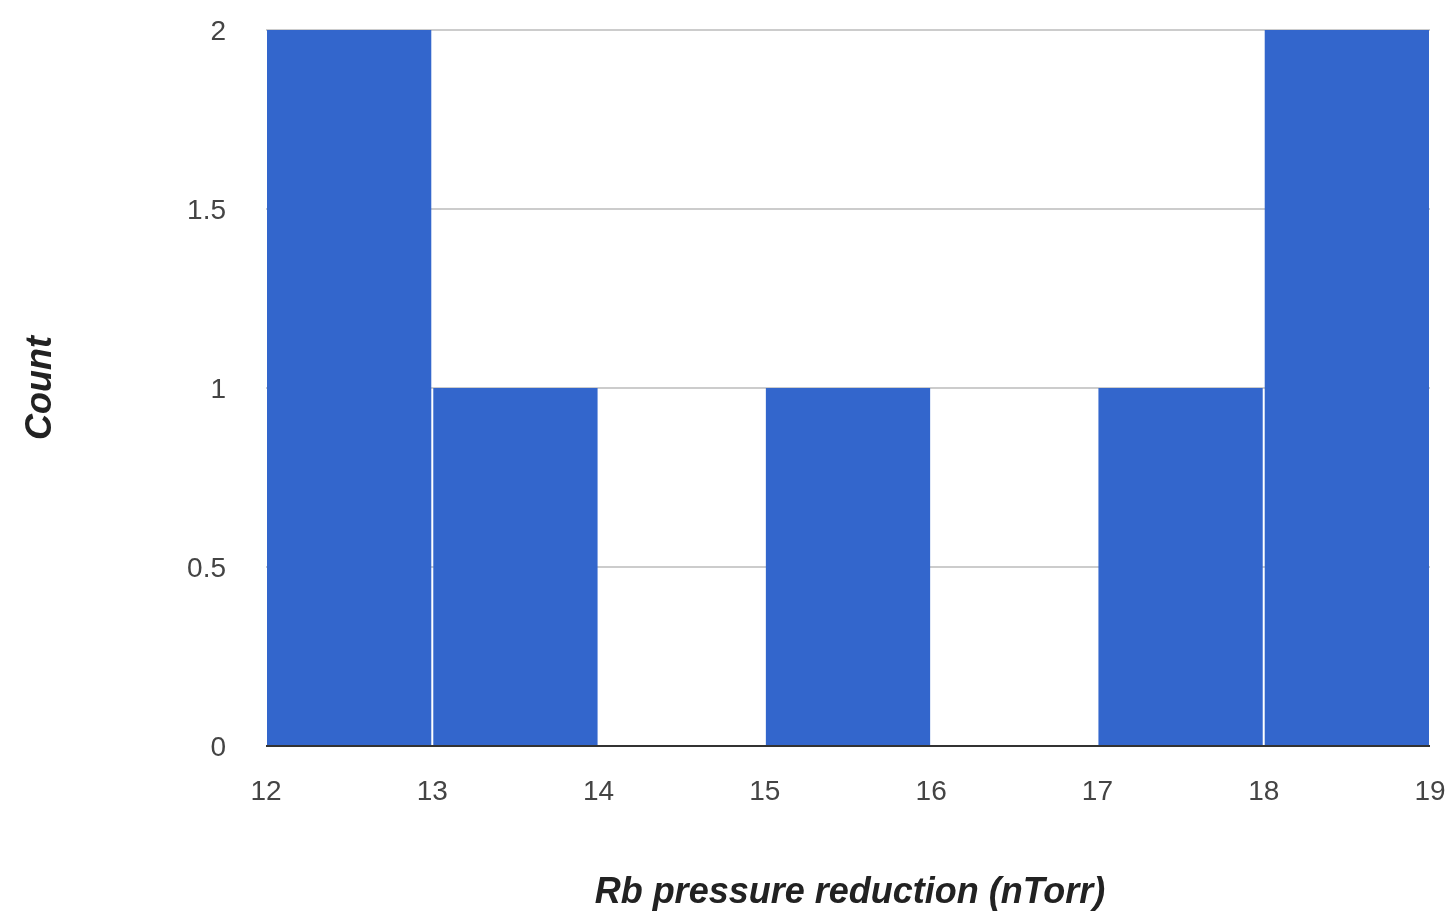  I want to click on x-tick-label: 13, so click(432, 790).